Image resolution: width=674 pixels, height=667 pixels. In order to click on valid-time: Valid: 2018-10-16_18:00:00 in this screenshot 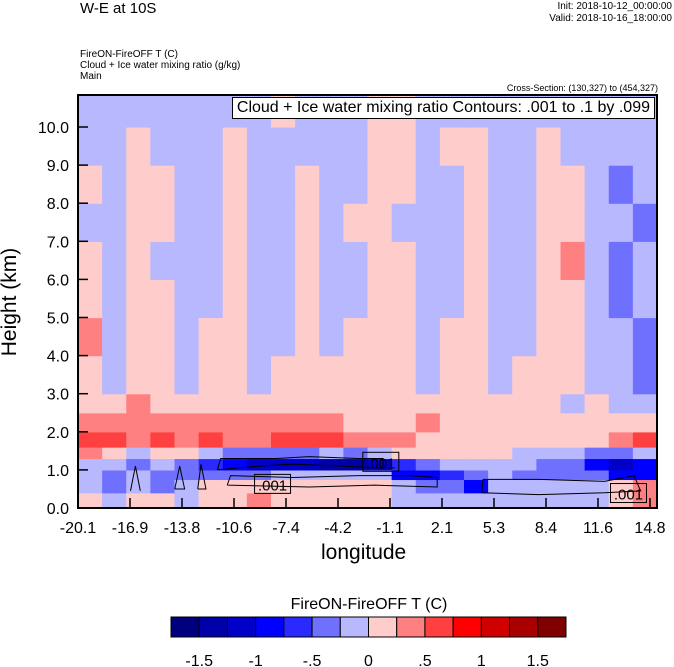, I will do `click(610, 18)`.